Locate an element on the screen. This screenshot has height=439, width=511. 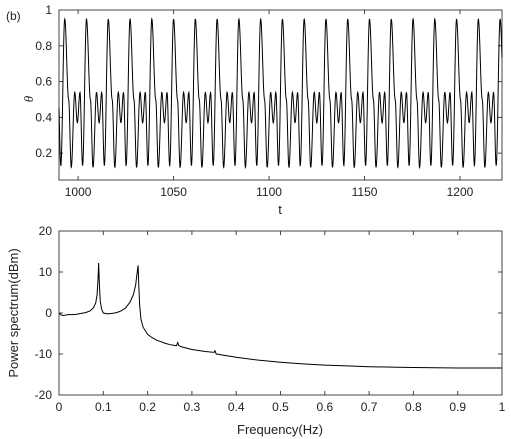
y-tick-label: 1 is located at coordinates (48, 10).